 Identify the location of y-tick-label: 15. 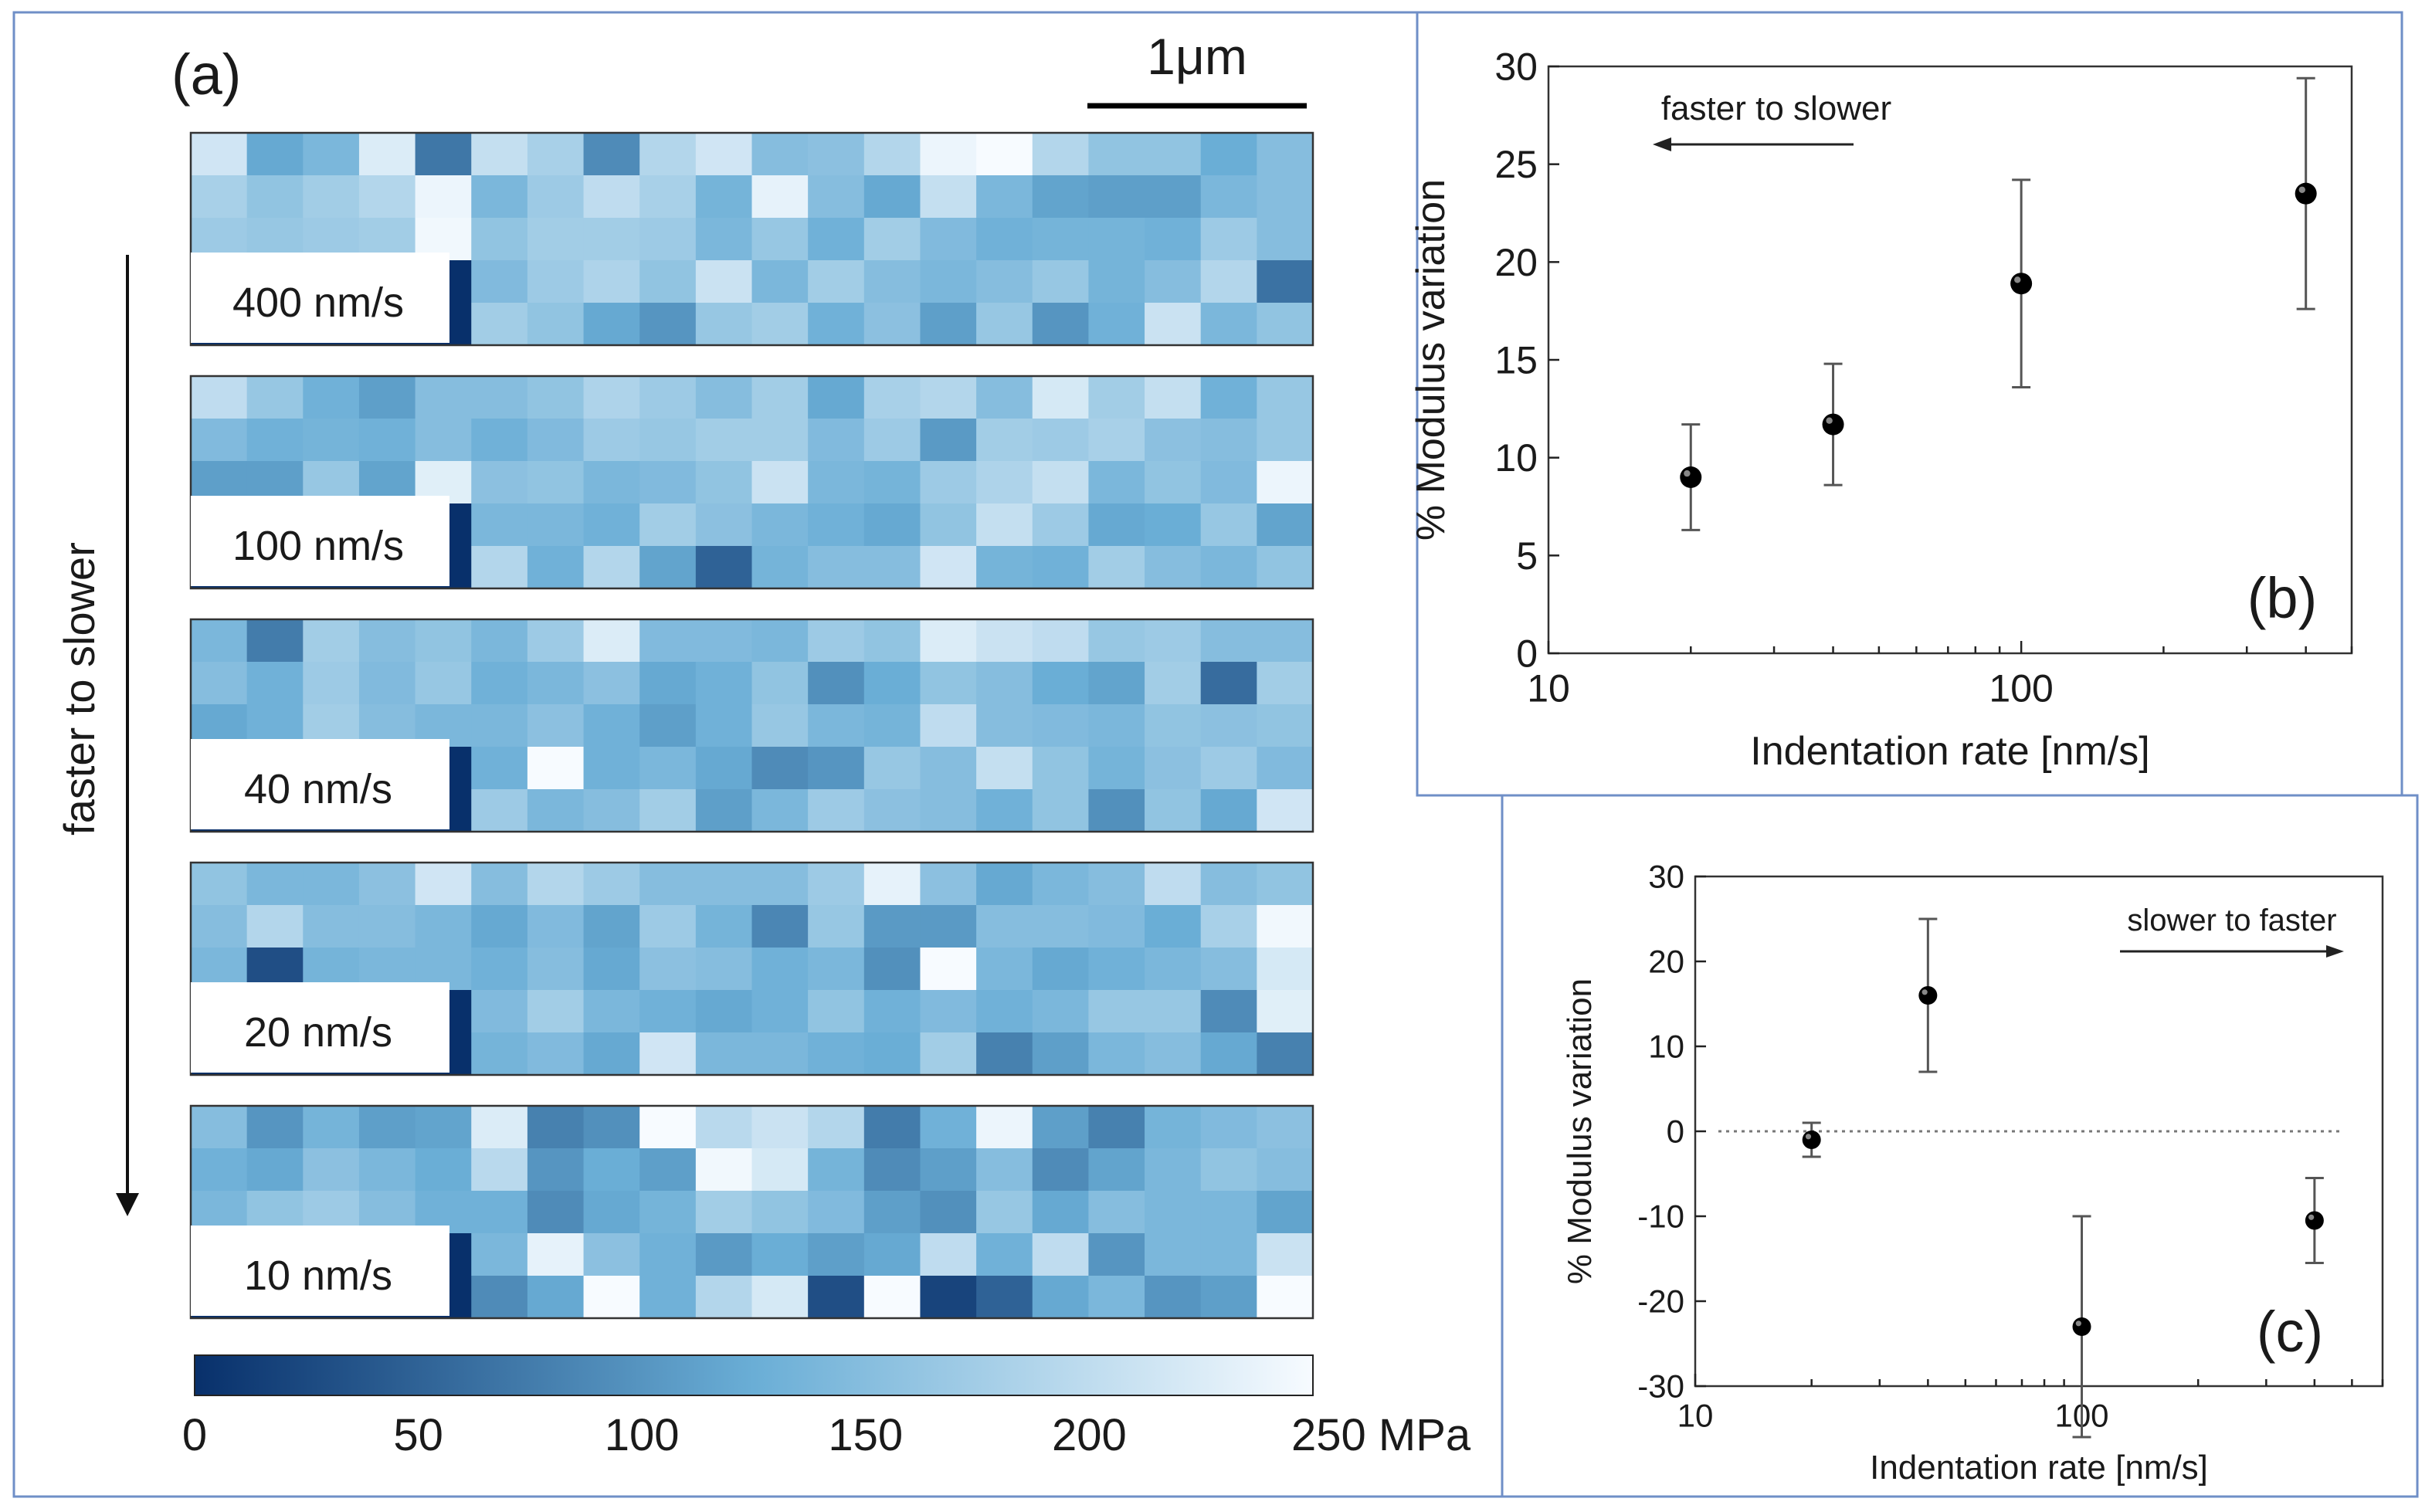
(1516, 360).